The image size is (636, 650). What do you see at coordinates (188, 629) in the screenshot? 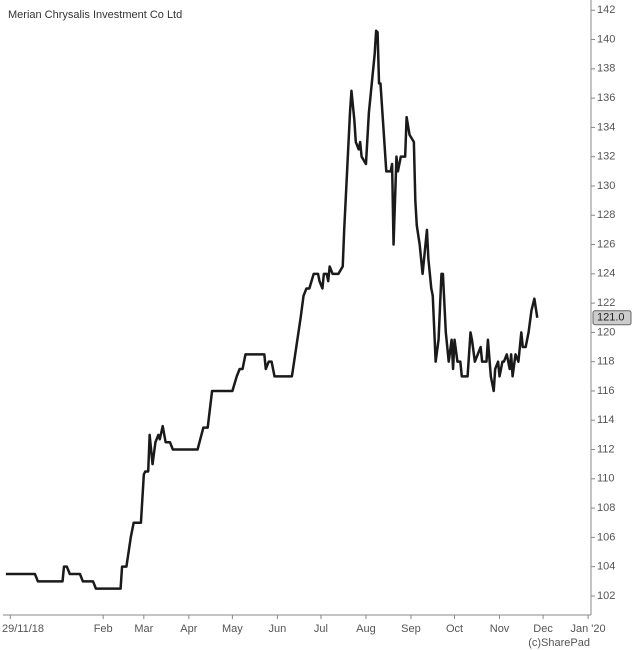
I see `x-tick-label: Apr` at bounding box center [188, 629].